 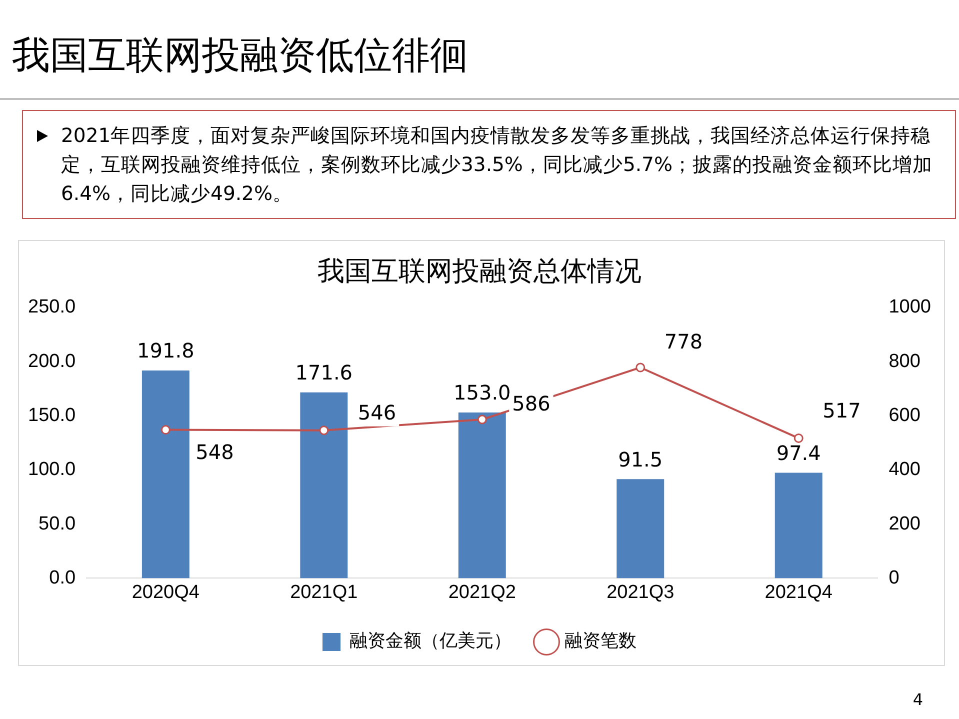 What do you see at coordinates (600, 641) in the screenshot?
I see `legend-label: 融资笔数` at bounding box center [600, 641].